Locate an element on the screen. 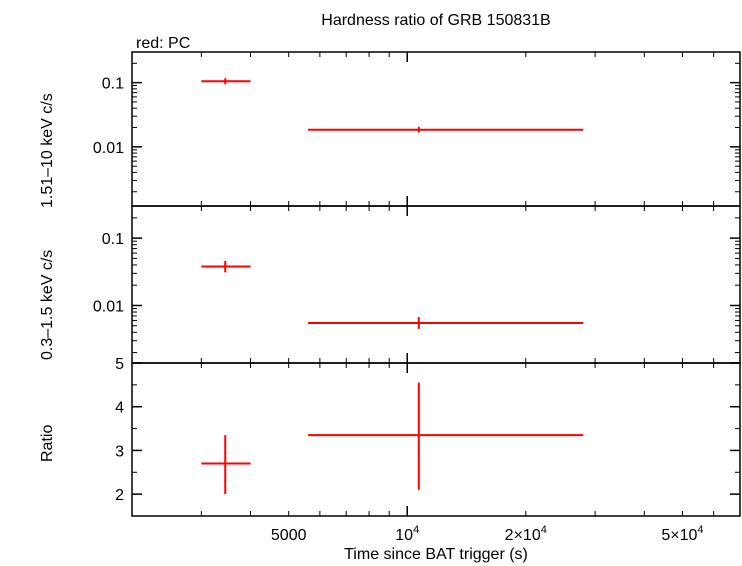 This screenshot has height=566, width=742. ratio-ytick-label: 5 is located at coordinates (119, 364).